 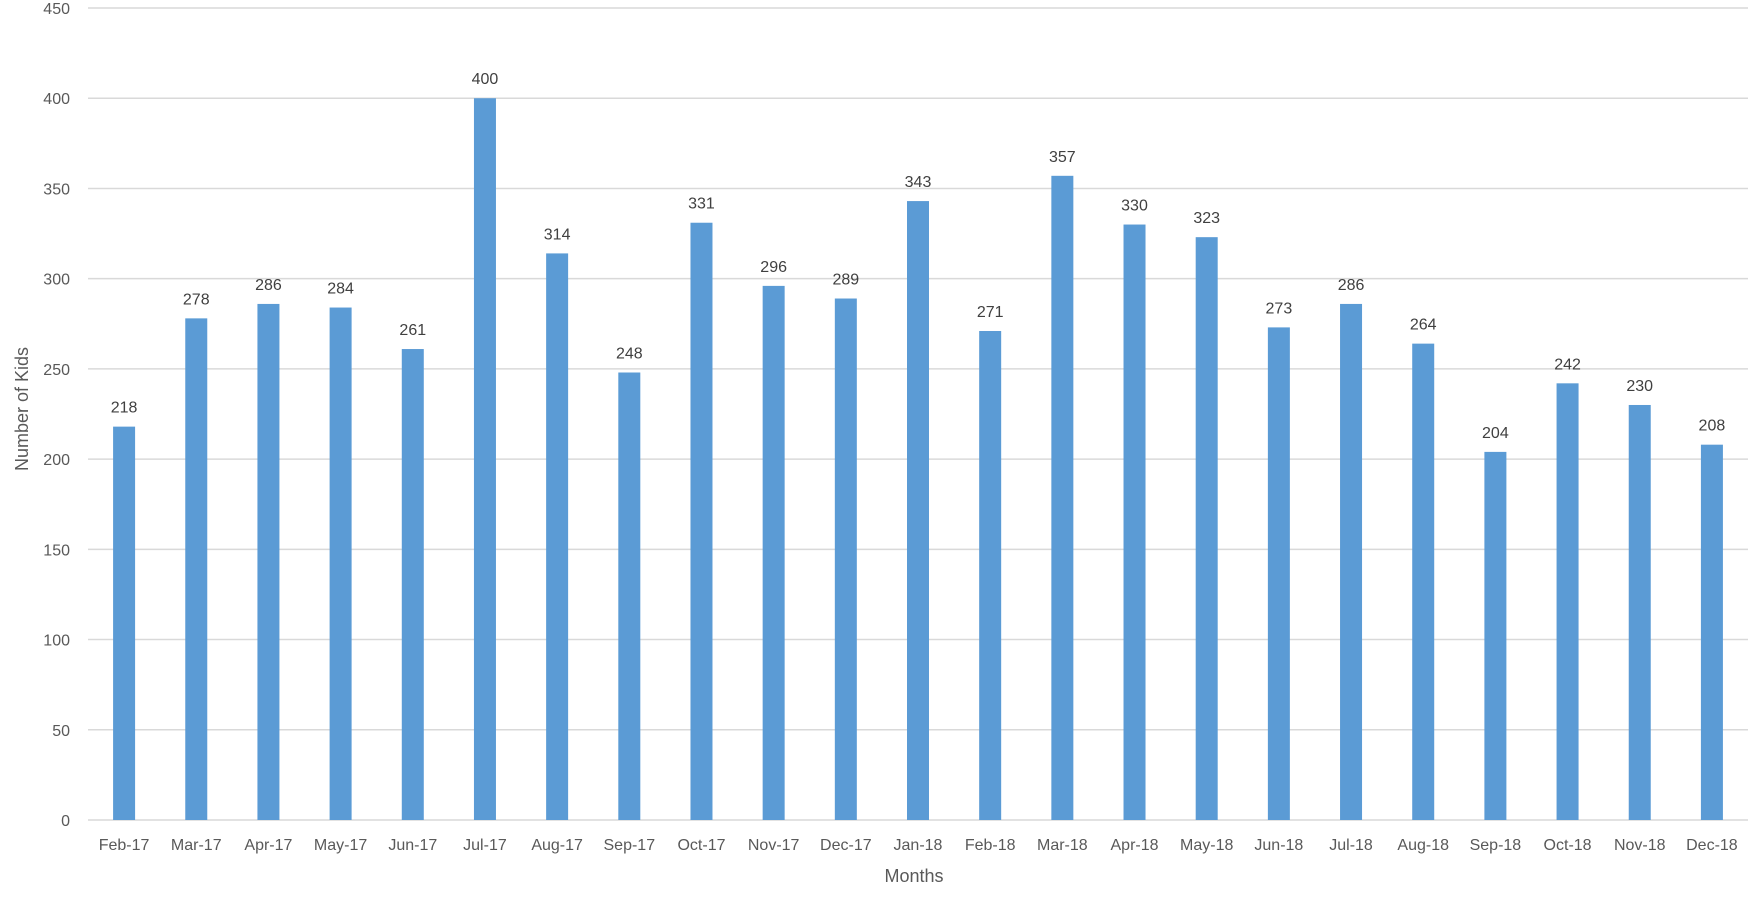 What do you see at coordinates (846, 845) in the screenshot?
I see `x-tick-label: Dec-17` at bounding box center [846, 845].